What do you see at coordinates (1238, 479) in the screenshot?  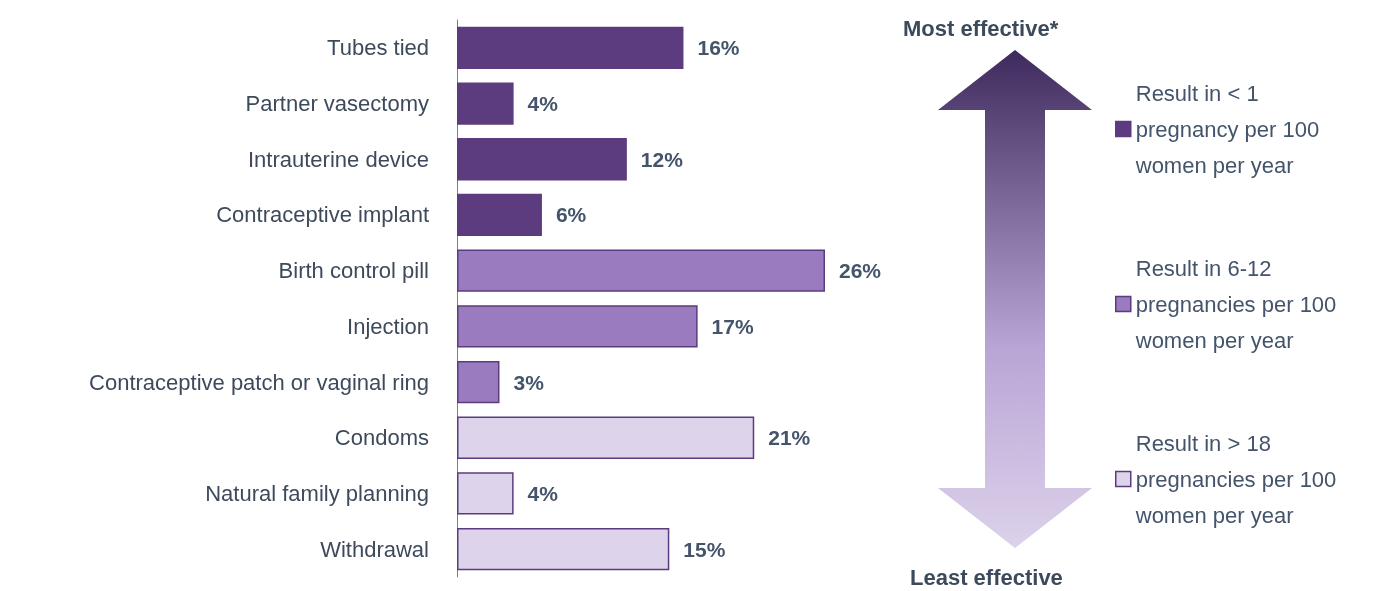 I see `legend-label: Result in > 18 pregnancies per 100 women per year` at bounding box center [1238, 479].